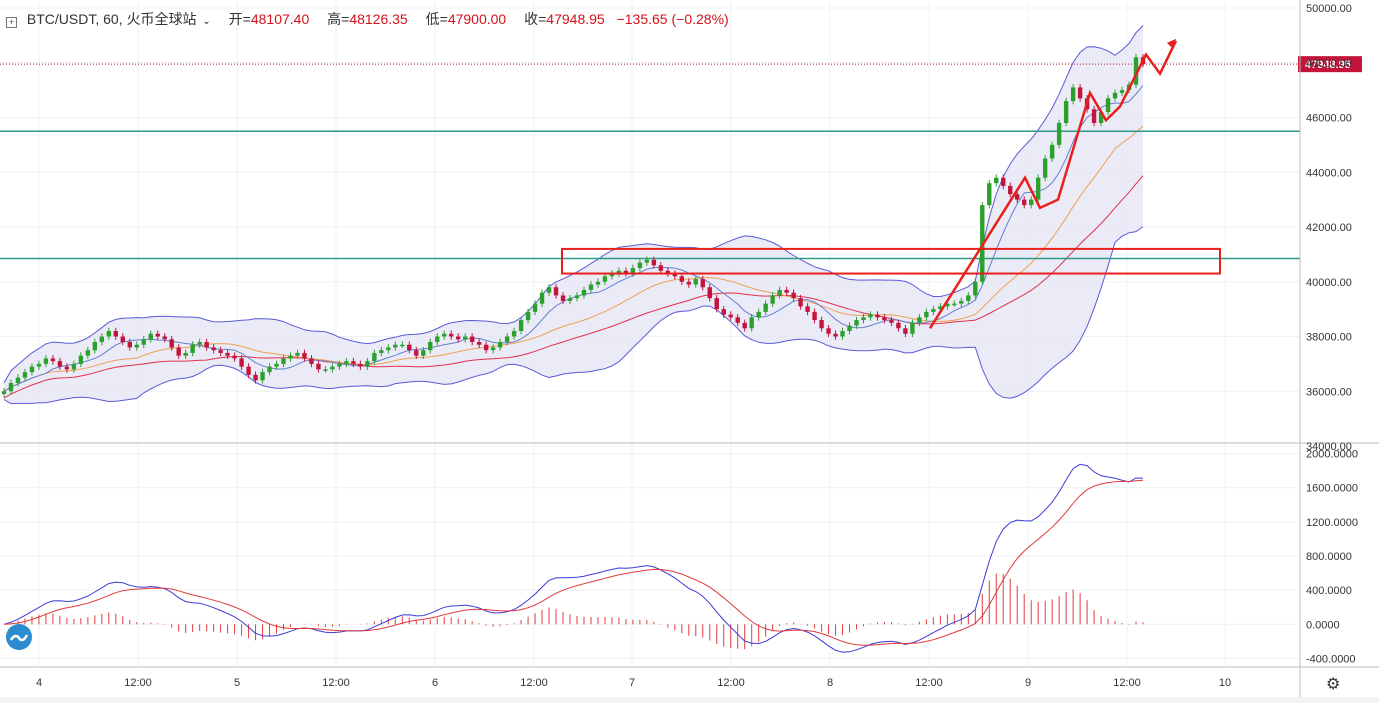  Describe the element at coordinates (11, 22) in the screenshot. I see `expand-icon: +` at that location.